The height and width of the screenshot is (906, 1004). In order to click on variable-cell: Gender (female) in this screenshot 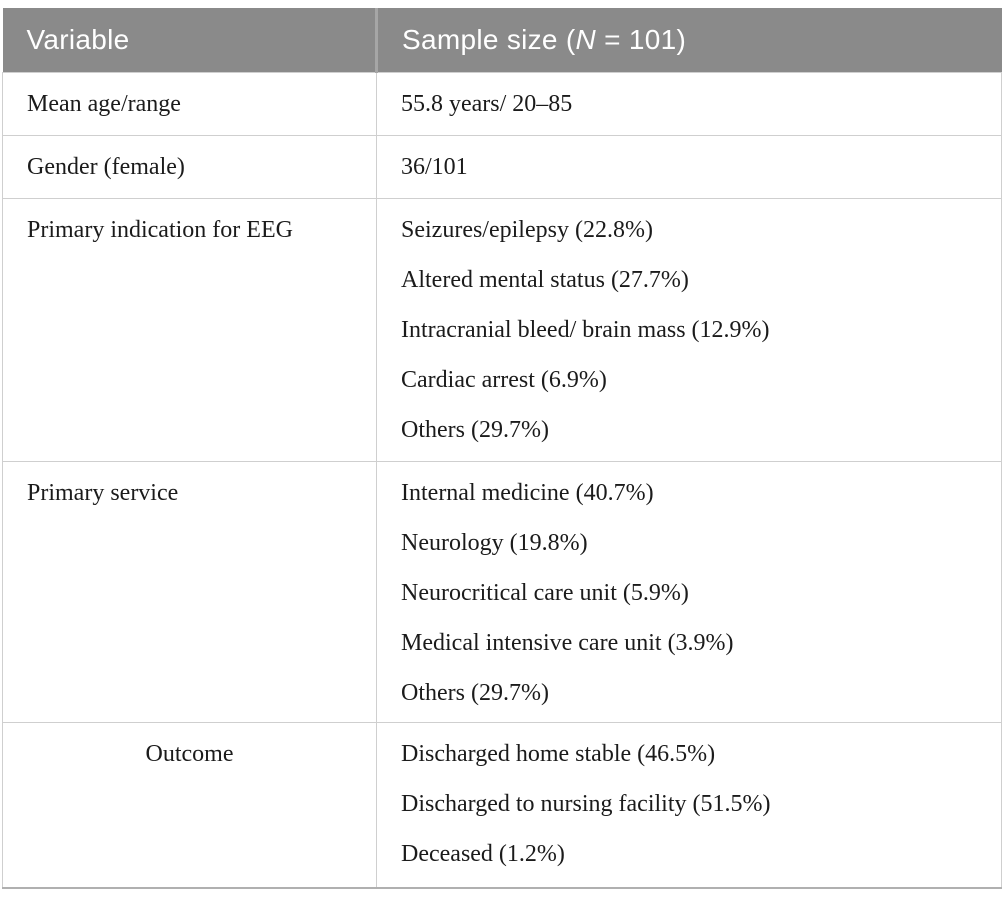, I will do `click(189, 166)`.